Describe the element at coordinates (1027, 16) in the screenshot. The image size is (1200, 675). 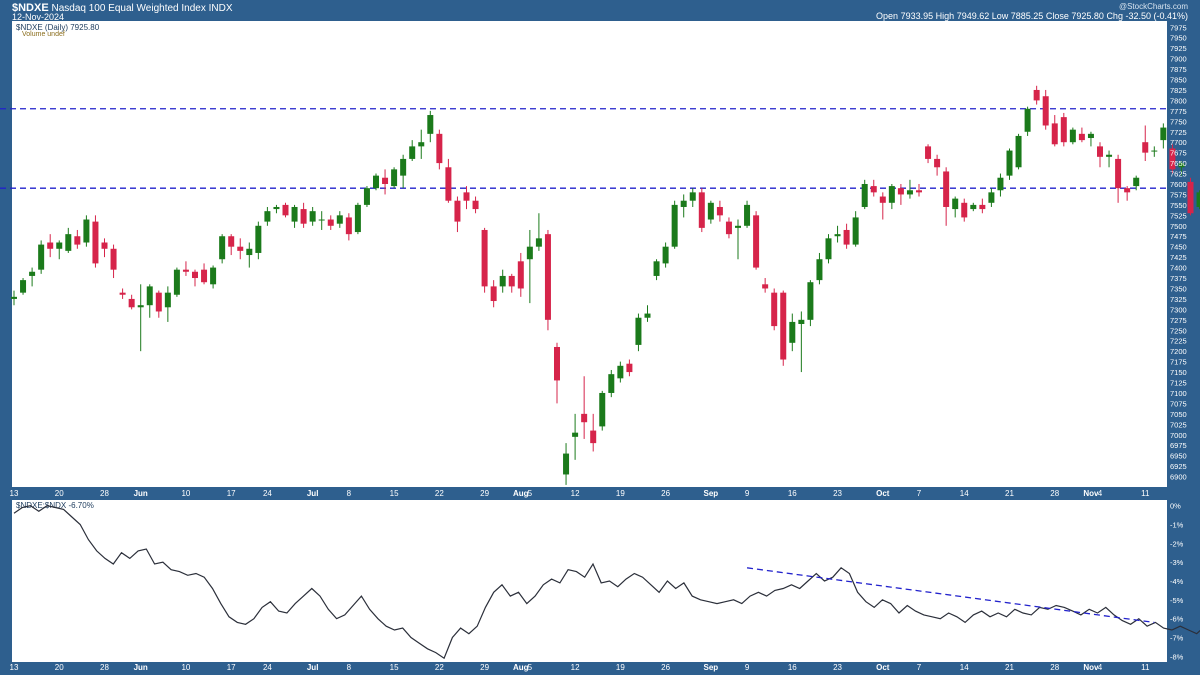
I see `low-value: 7885.25` at that location.